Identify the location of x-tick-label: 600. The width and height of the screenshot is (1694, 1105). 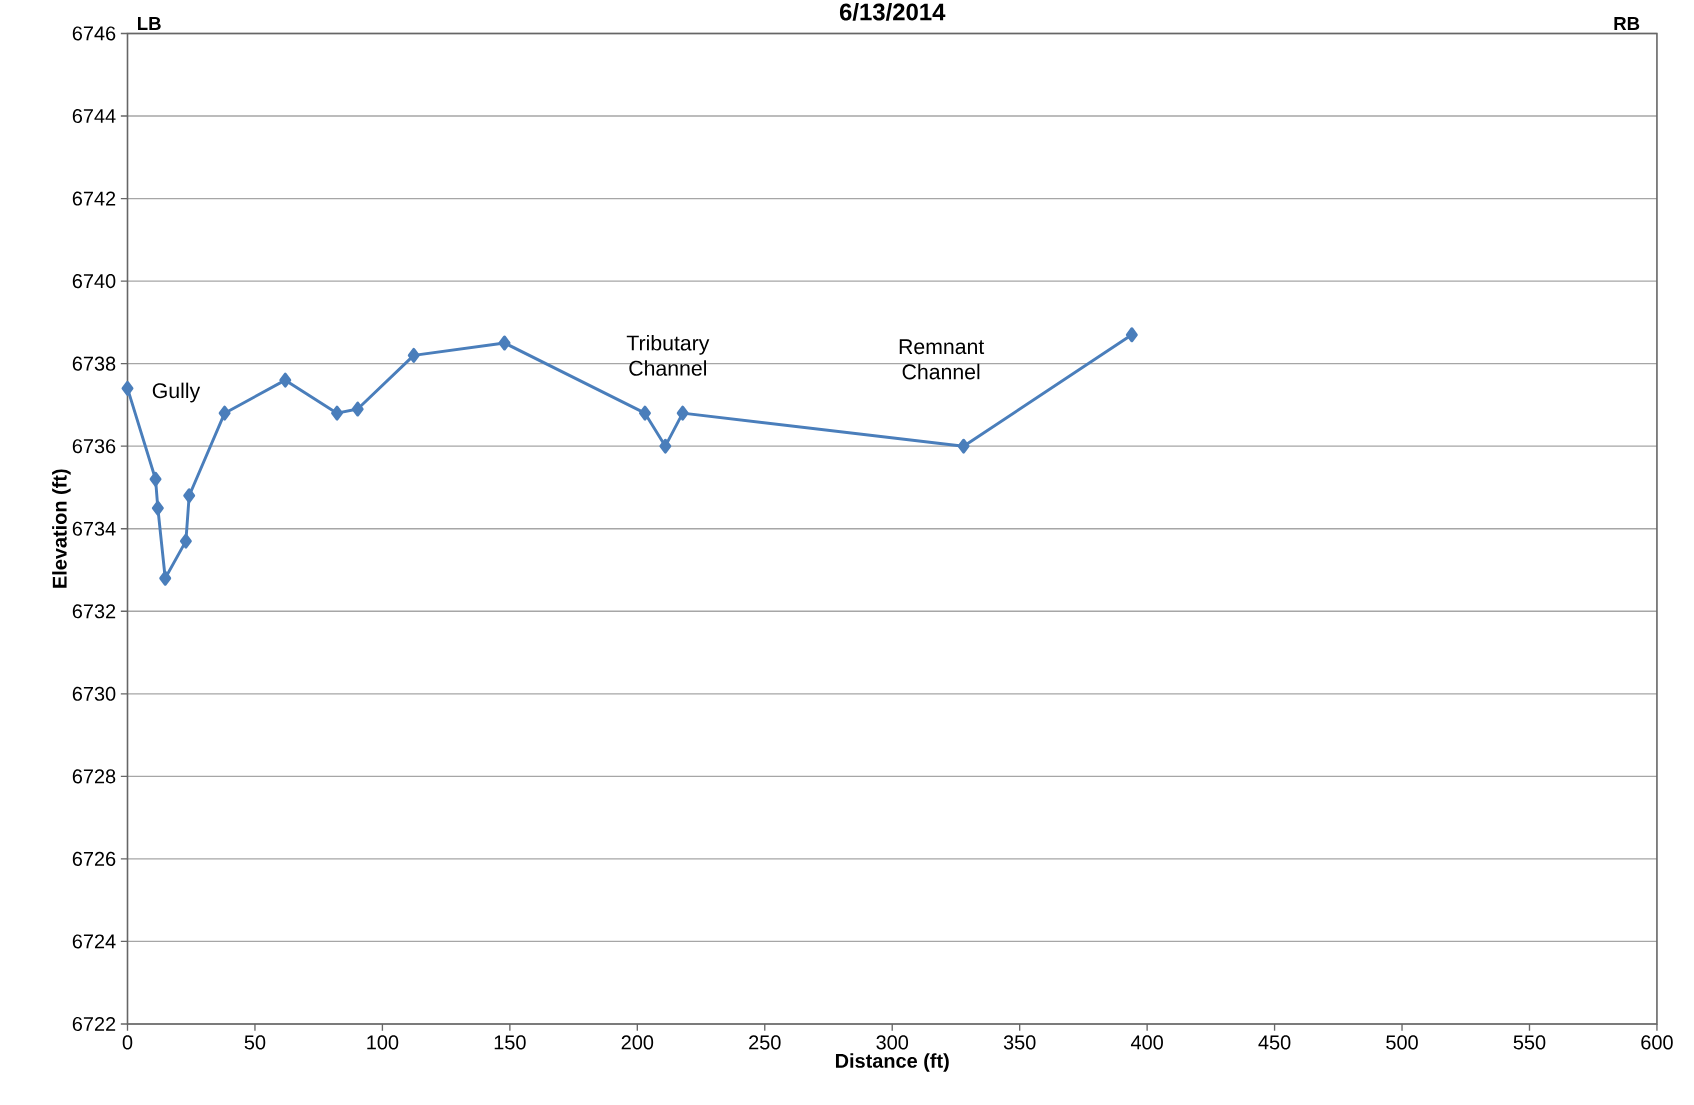
(1657, 1042).